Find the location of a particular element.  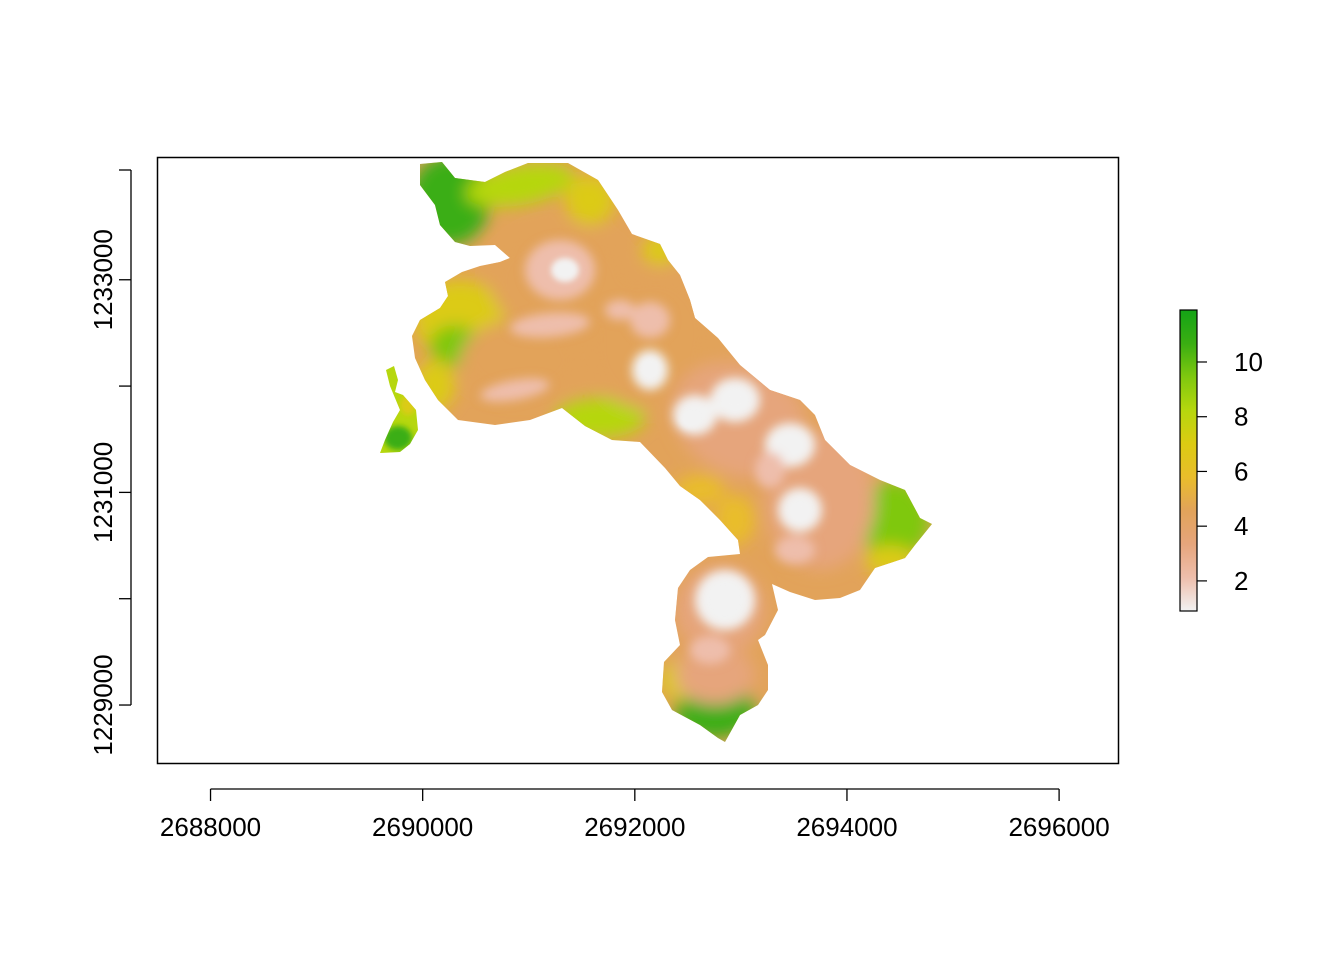

legend-tick-label: 2 is located at coordinates (1241, 581).